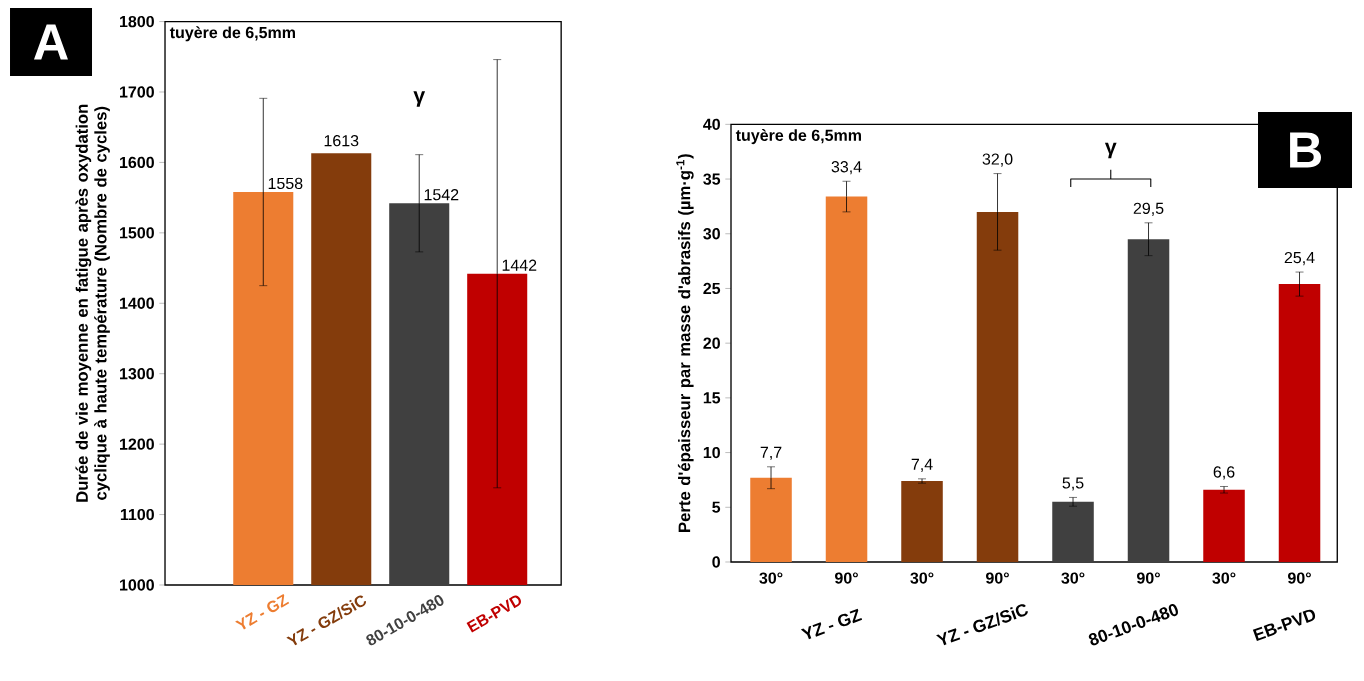  Describe the element at coordinates (771, 453) in the screenshot. I see `data-label: 7,7` at that location.